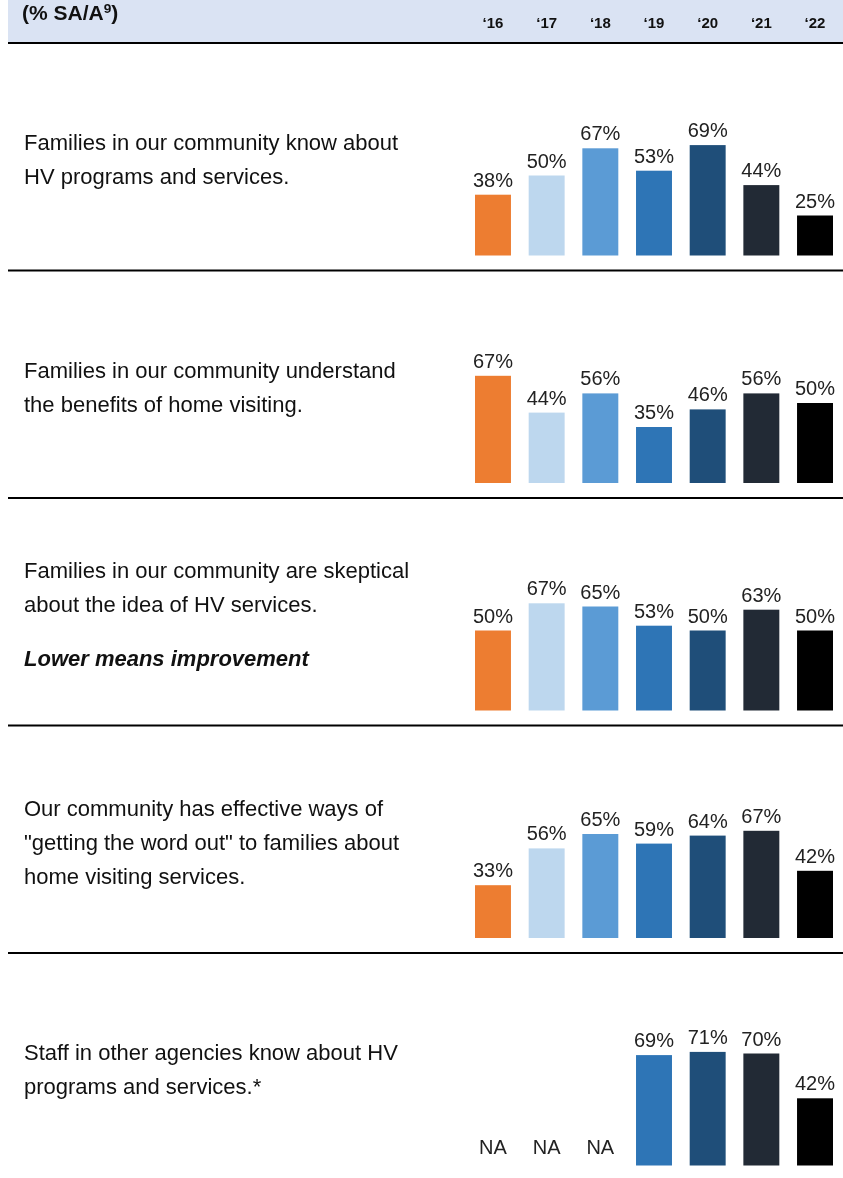  Describe the element at coordinates (707, 820) in the screenshot. I see `data-label: 64%` at that location.